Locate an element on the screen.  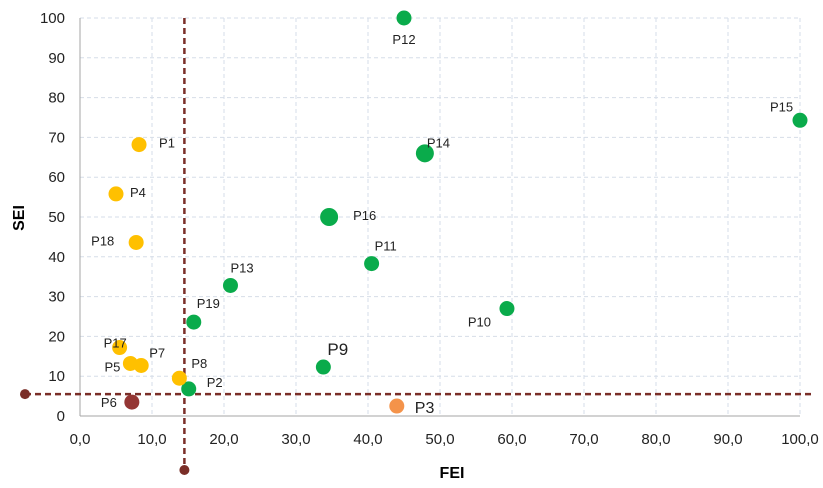
x-tick-label: 100,0 is located at coordinates (800, 439).